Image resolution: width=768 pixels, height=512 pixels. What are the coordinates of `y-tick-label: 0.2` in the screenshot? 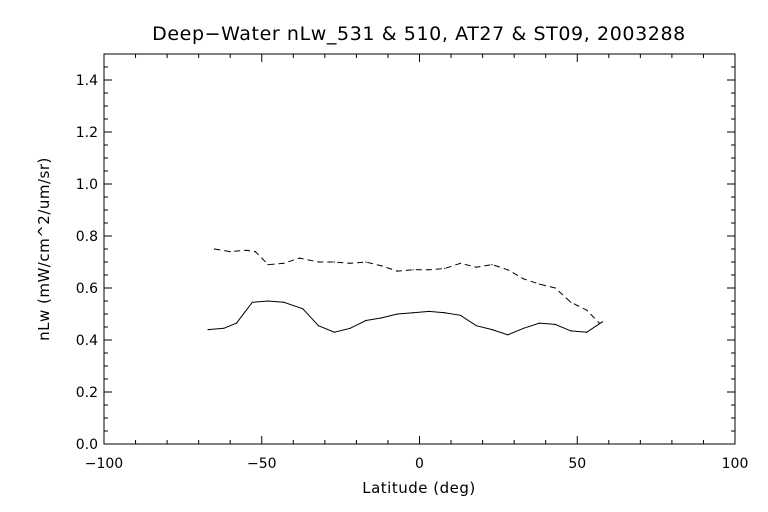 It's located at (87, 393).